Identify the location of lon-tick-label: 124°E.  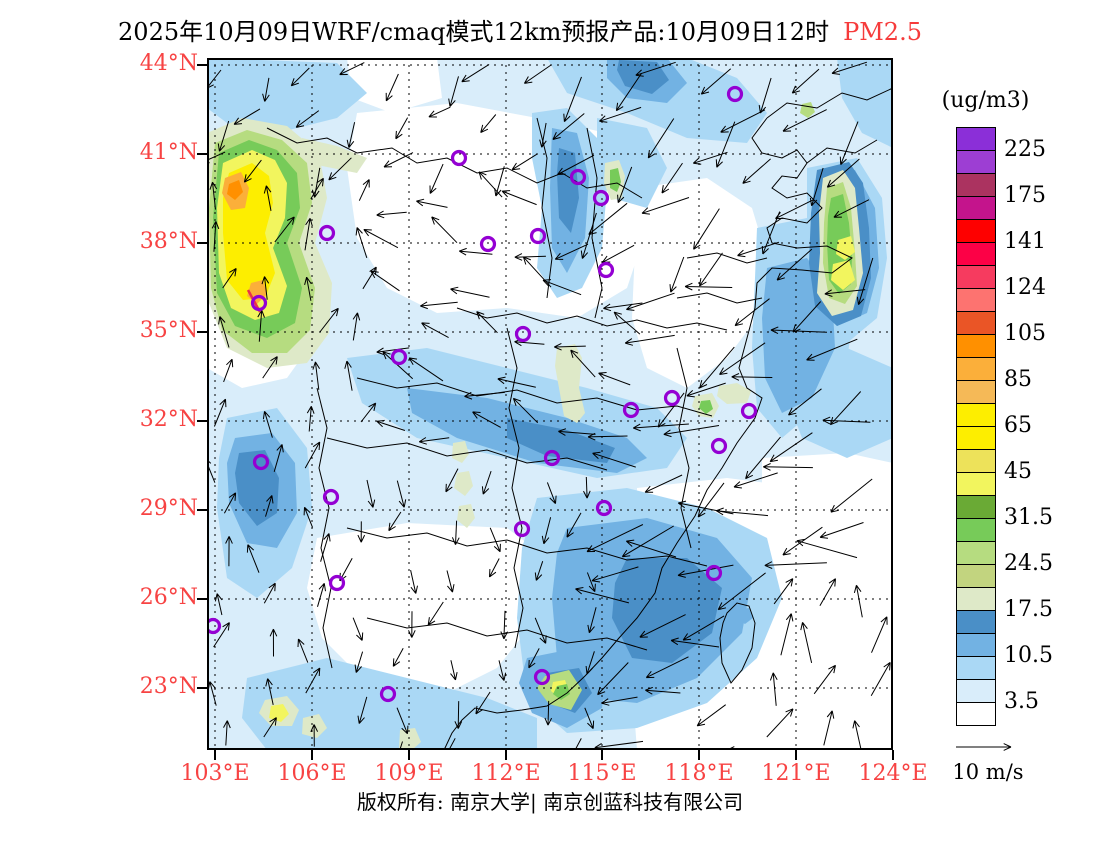
(893, 773).